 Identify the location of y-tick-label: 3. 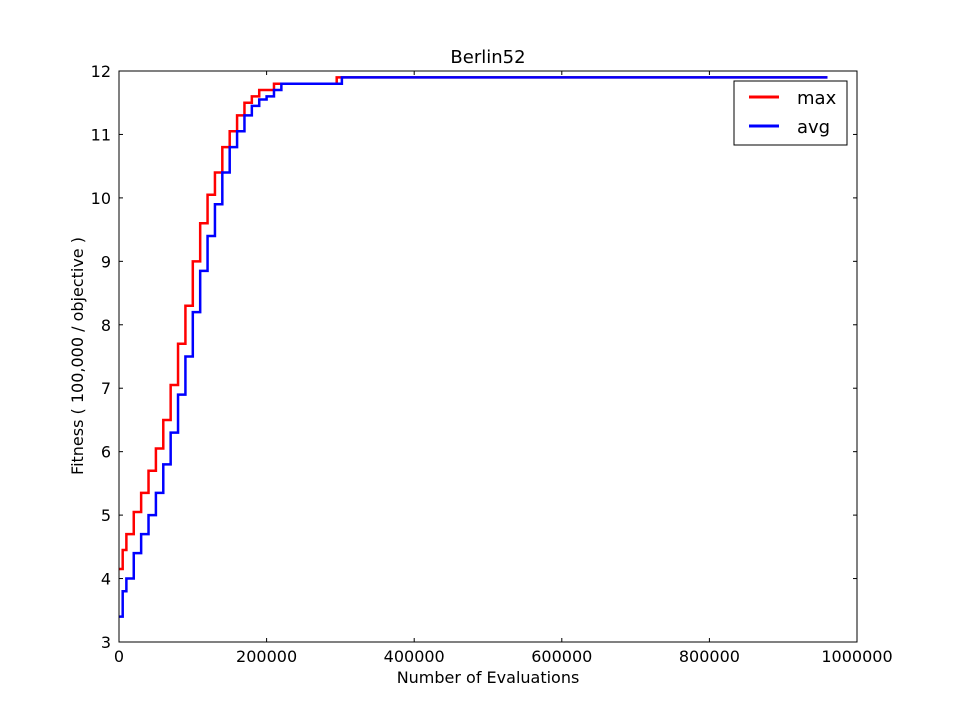
(106, 642).